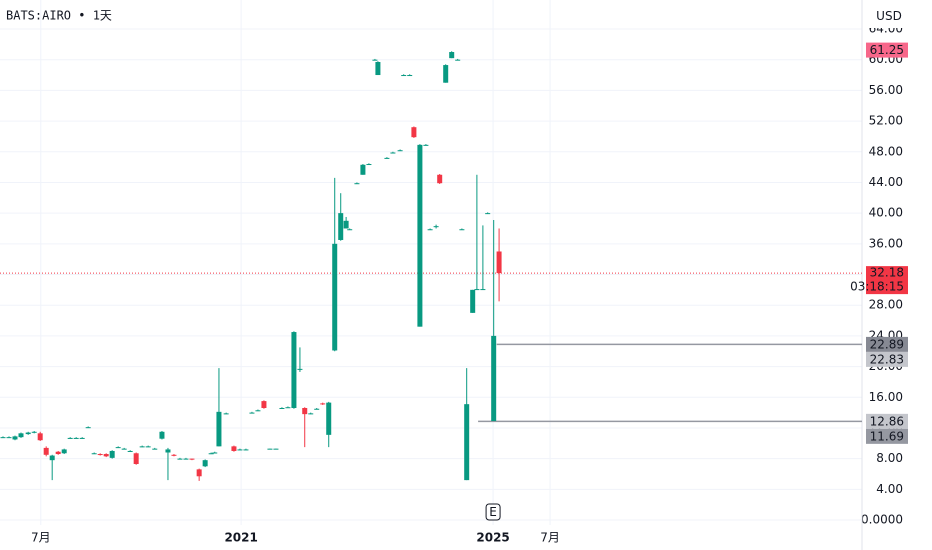 Image resolution: width=932 pixels, height=550 pixels. I want to click on last-price-label: 32.18, so click(887, 273).